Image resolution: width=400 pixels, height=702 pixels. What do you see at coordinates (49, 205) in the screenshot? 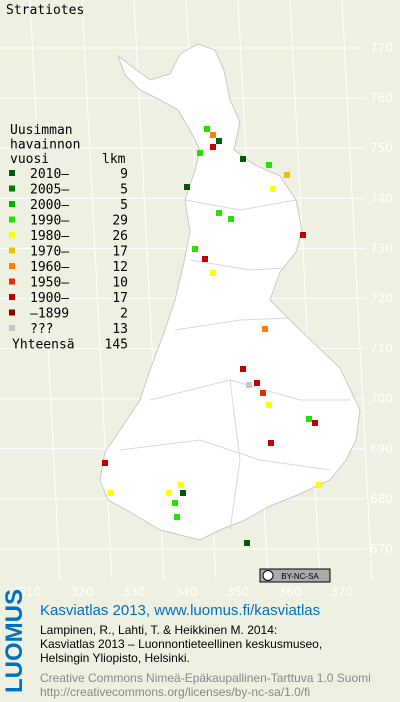
I see `legend-label: 2000–` at bounding box center [49, 205].